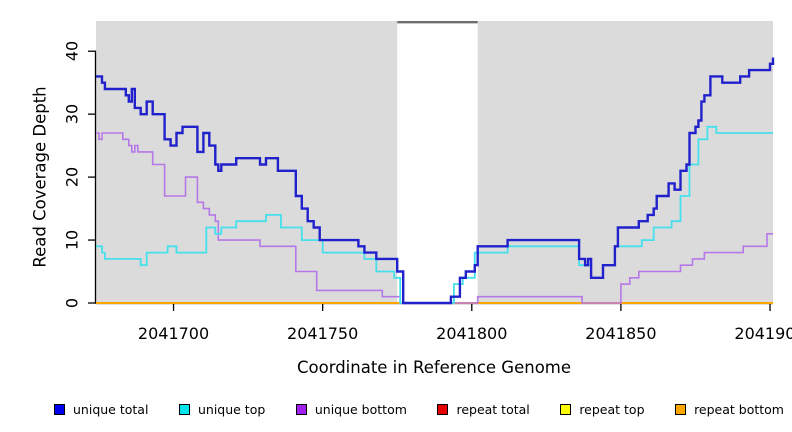 This screenshot has width=792, height=432. What do you see at coordinates (111, 409) in the screenshot?
I see `legend-label-unique-total: unique total` at bounding box center [111, 409].